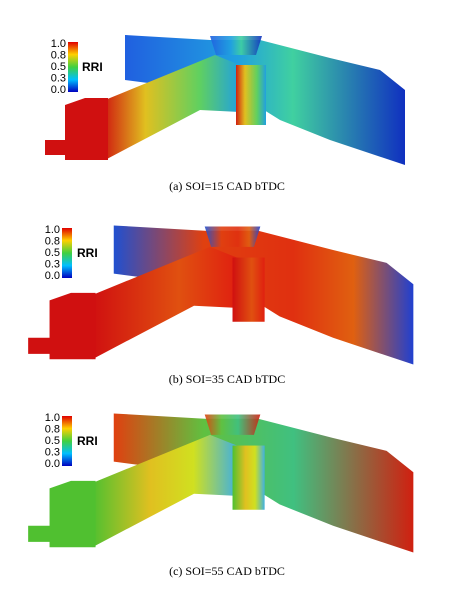 The width and height of the screenshot is (454, 594). Describe the element at coordinates (227, 571) in the screenshot. I see `caption: (c) SOI=55 CAD bTDC` at that location.